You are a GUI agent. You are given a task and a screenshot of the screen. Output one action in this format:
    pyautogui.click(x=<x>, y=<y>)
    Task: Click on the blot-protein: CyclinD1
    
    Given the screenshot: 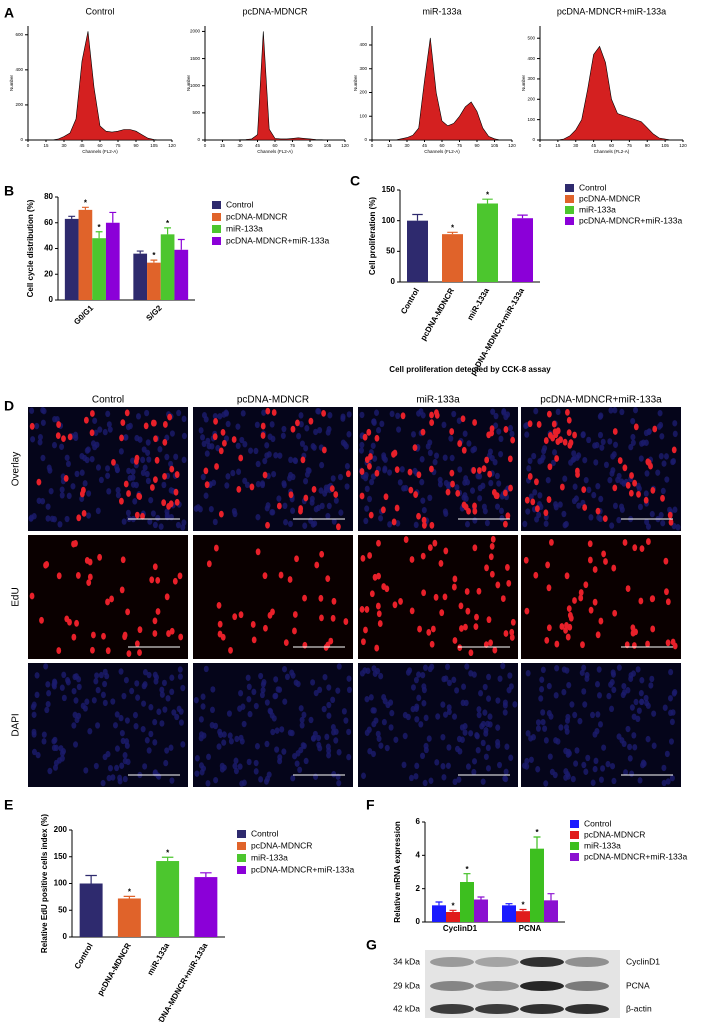 What is the action you would take?
    pyautogui.click(x=643, y=961)
    